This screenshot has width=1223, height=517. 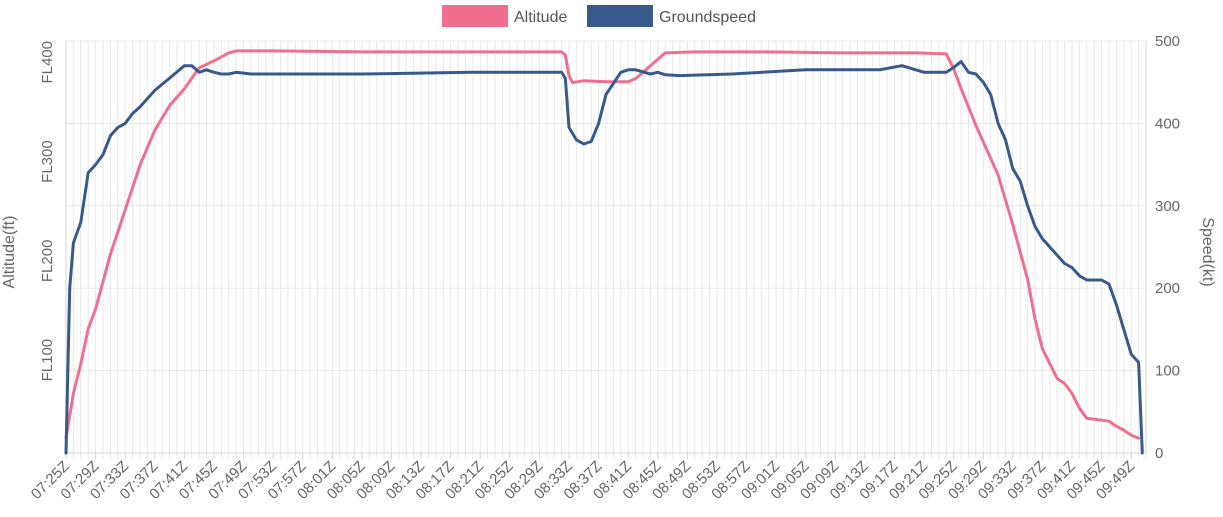 I want to click on left-axis-tick-label: FL100, so click(x=47, y=360).